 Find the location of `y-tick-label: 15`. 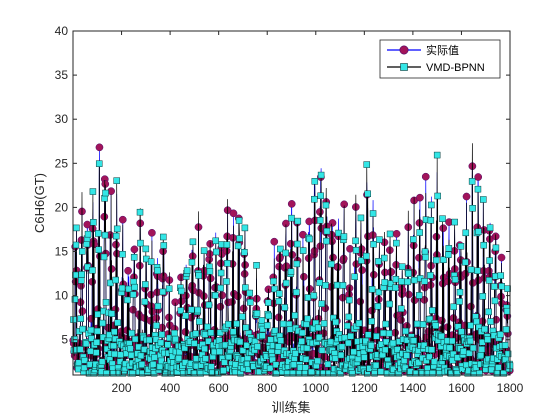

y-tick-label: 15 is located at coordinates (62, 252).